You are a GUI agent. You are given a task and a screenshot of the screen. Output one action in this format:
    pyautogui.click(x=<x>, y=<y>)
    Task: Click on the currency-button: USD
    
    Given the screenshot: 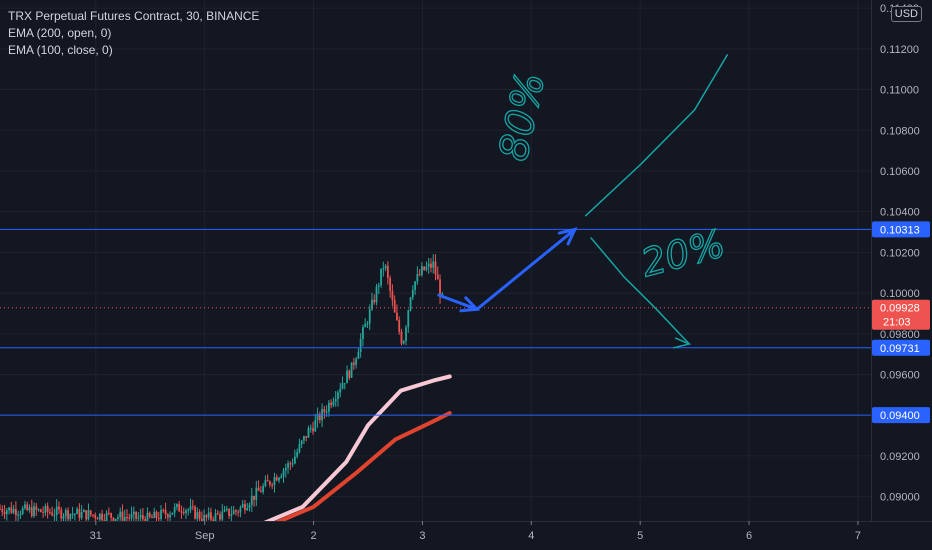 What is the action you would take?
    pyautogui.click(x=906, y=14)
    